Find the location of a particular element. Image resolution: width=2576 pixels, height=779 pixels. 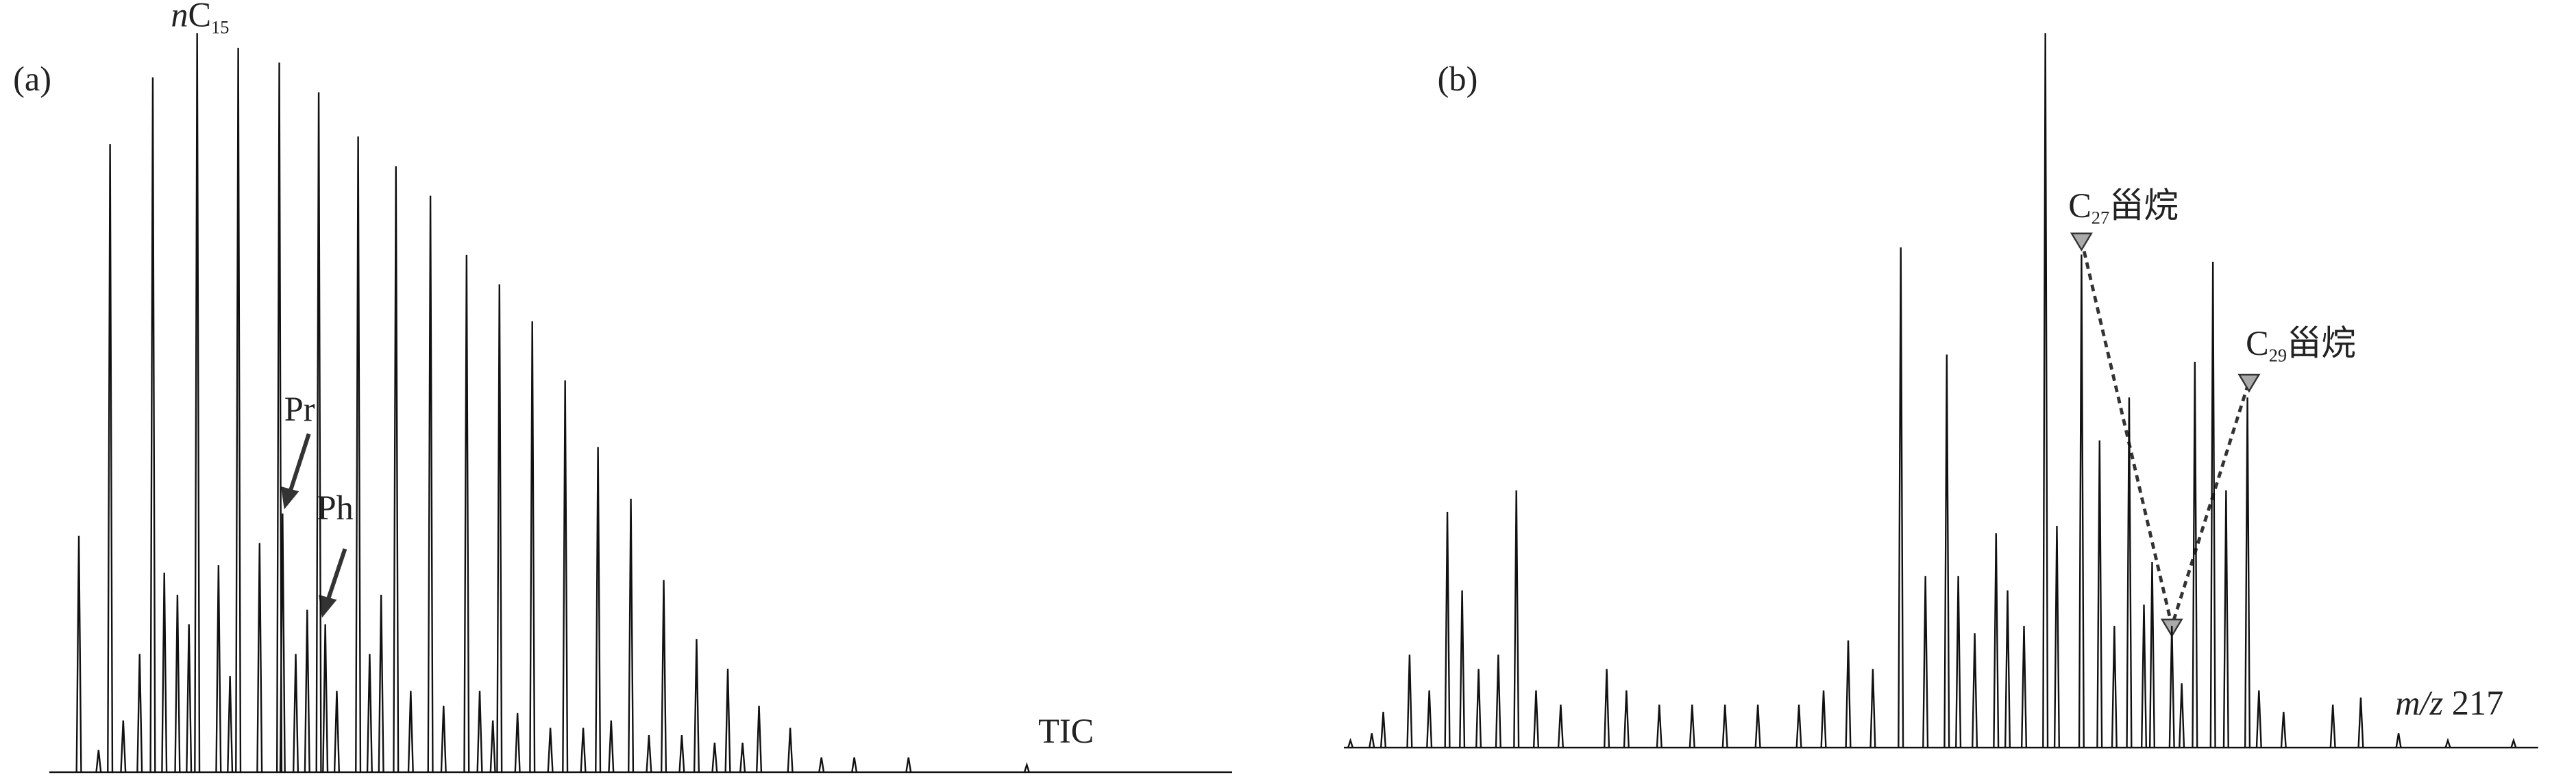

trace-label: m/z 217 is located at coordinates (2449, 703).